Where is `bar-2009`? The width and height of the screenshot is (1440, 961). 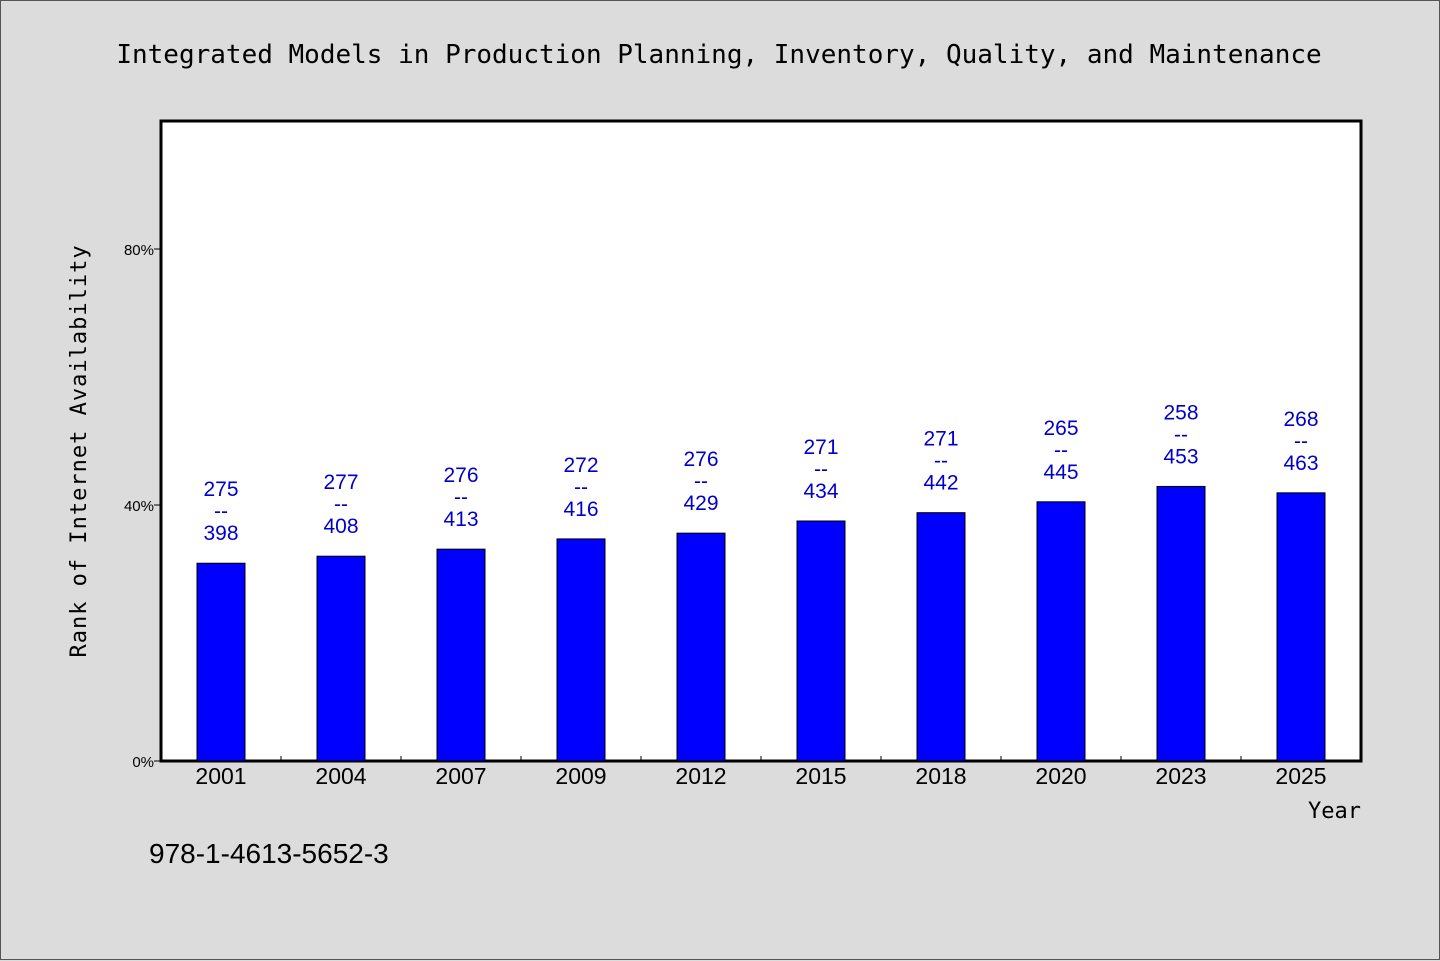
bar-2009 is located at coordinates (581, 650).